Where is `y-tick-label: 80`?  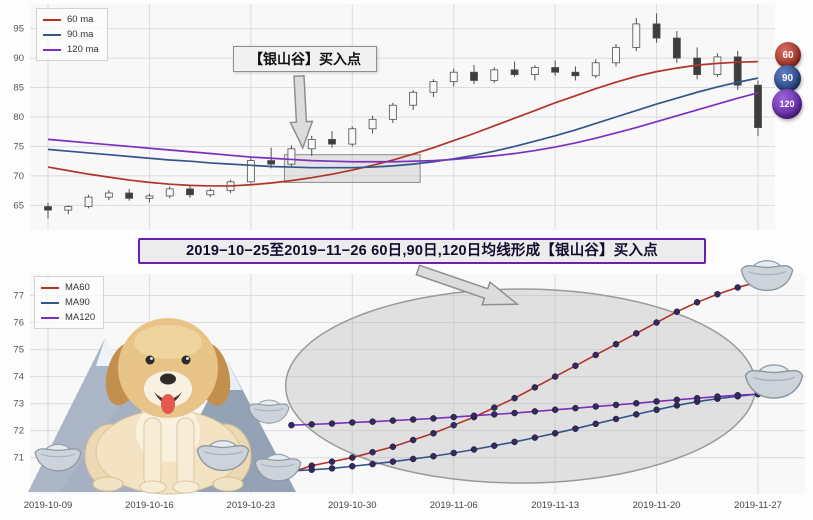
y-tick-label: 80 is located at coordinates (18, 117).